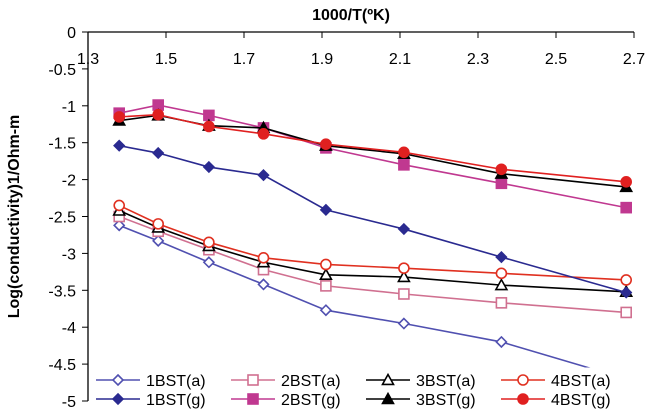 The image size is (663, 414). Describe the element at coordinates (69, 254) in the screenshot. I see `y-tick-label: -3` at that location.